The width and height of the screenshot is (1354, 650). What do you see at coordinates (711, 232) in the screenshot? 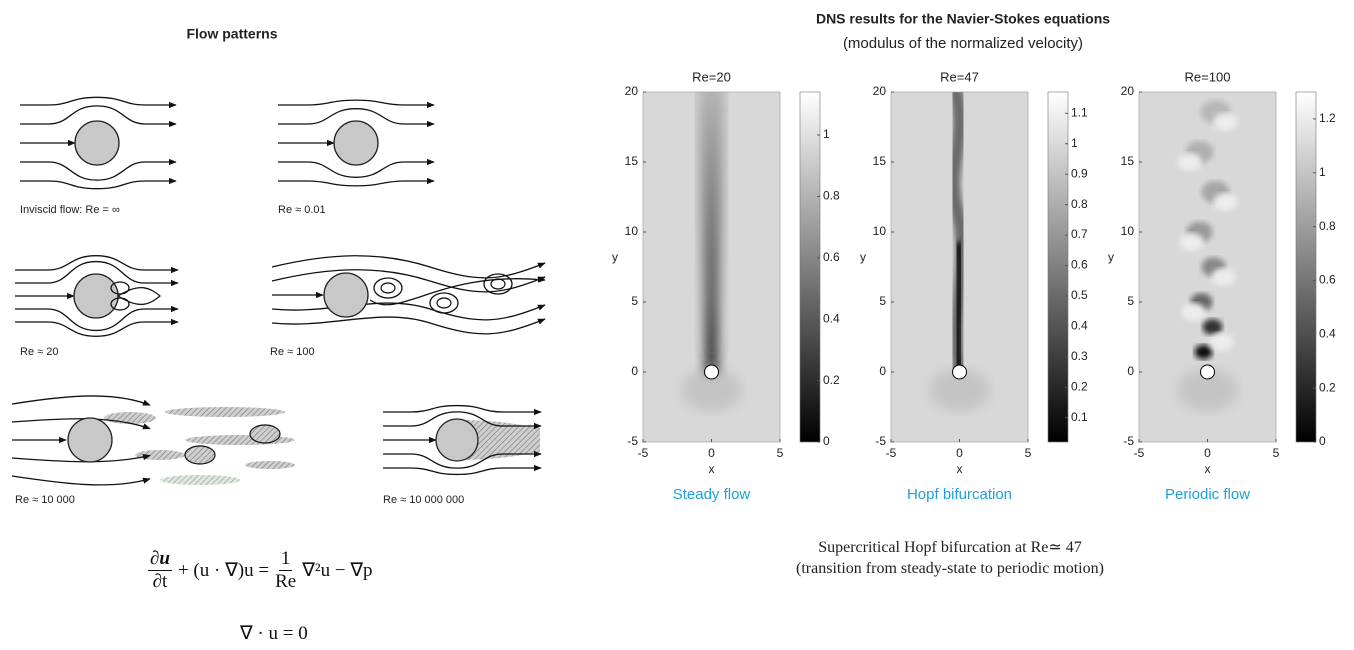
I see `wake` at bounding box center [711, 232].